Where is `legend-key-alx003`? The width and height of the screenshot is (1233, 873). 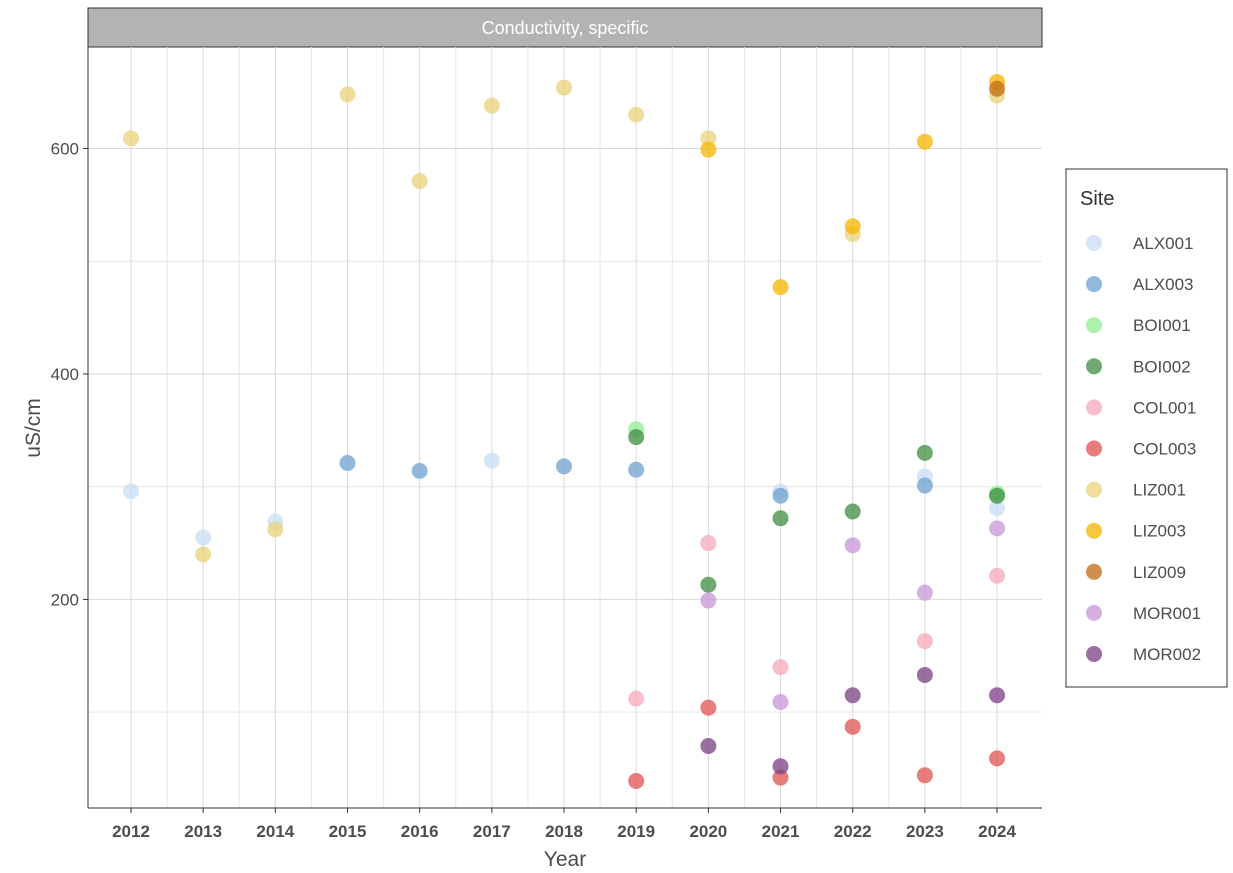 legend-key-alx003 is located at coordinates (1094, 284).